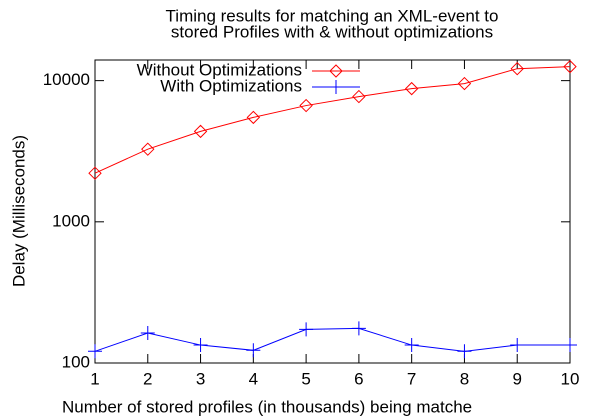  What do you see at coordinates (516, 378) in the screenshot?
I see `x-tick-label: 9` at bounding box center [516, 378].